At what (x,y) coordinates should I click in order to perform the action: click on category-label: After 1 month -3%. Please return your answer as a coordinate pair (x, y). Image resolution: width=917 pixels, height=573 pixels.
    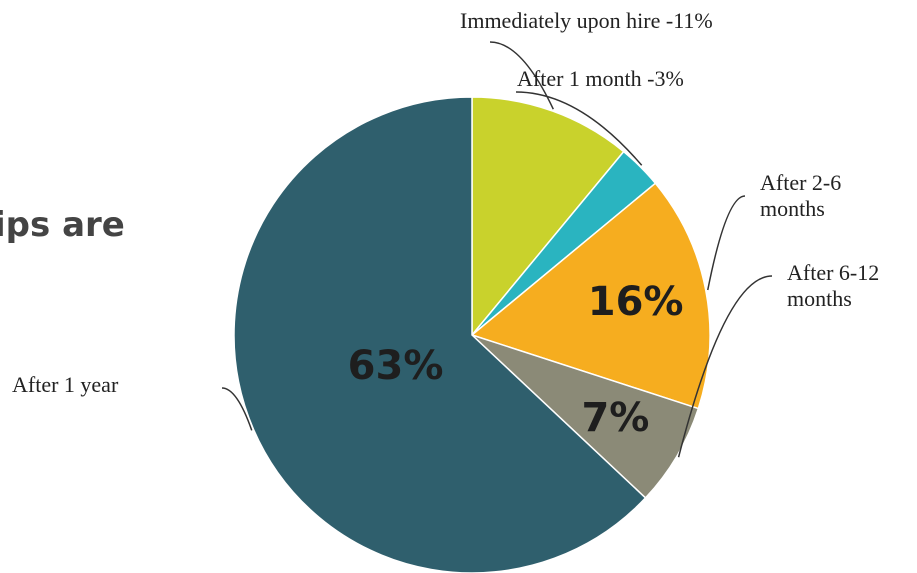
    Looking at the image, I should click on (600, 78).